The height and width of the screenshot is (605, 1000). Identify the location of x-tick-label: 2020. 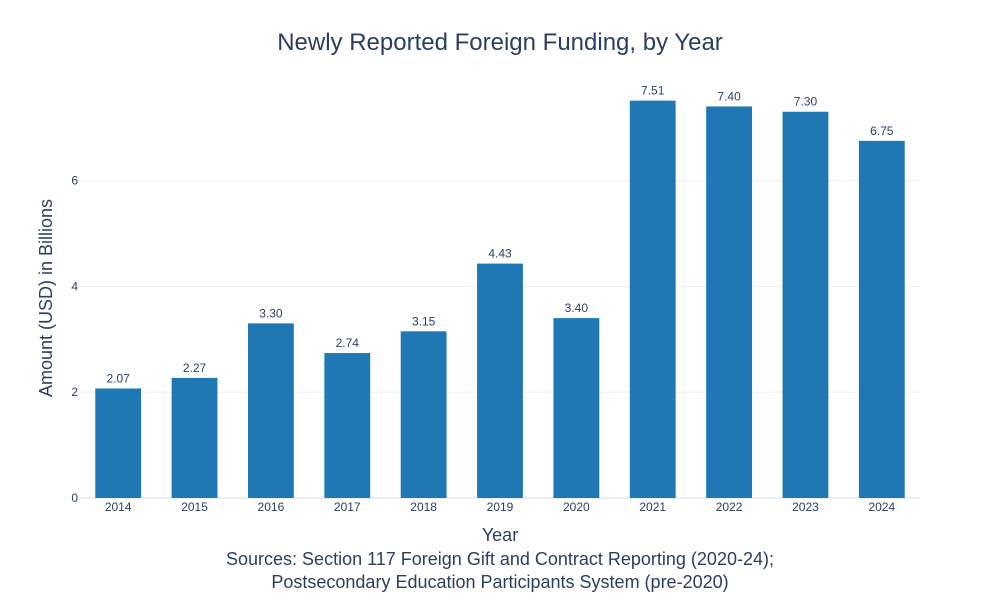
(576, 507).